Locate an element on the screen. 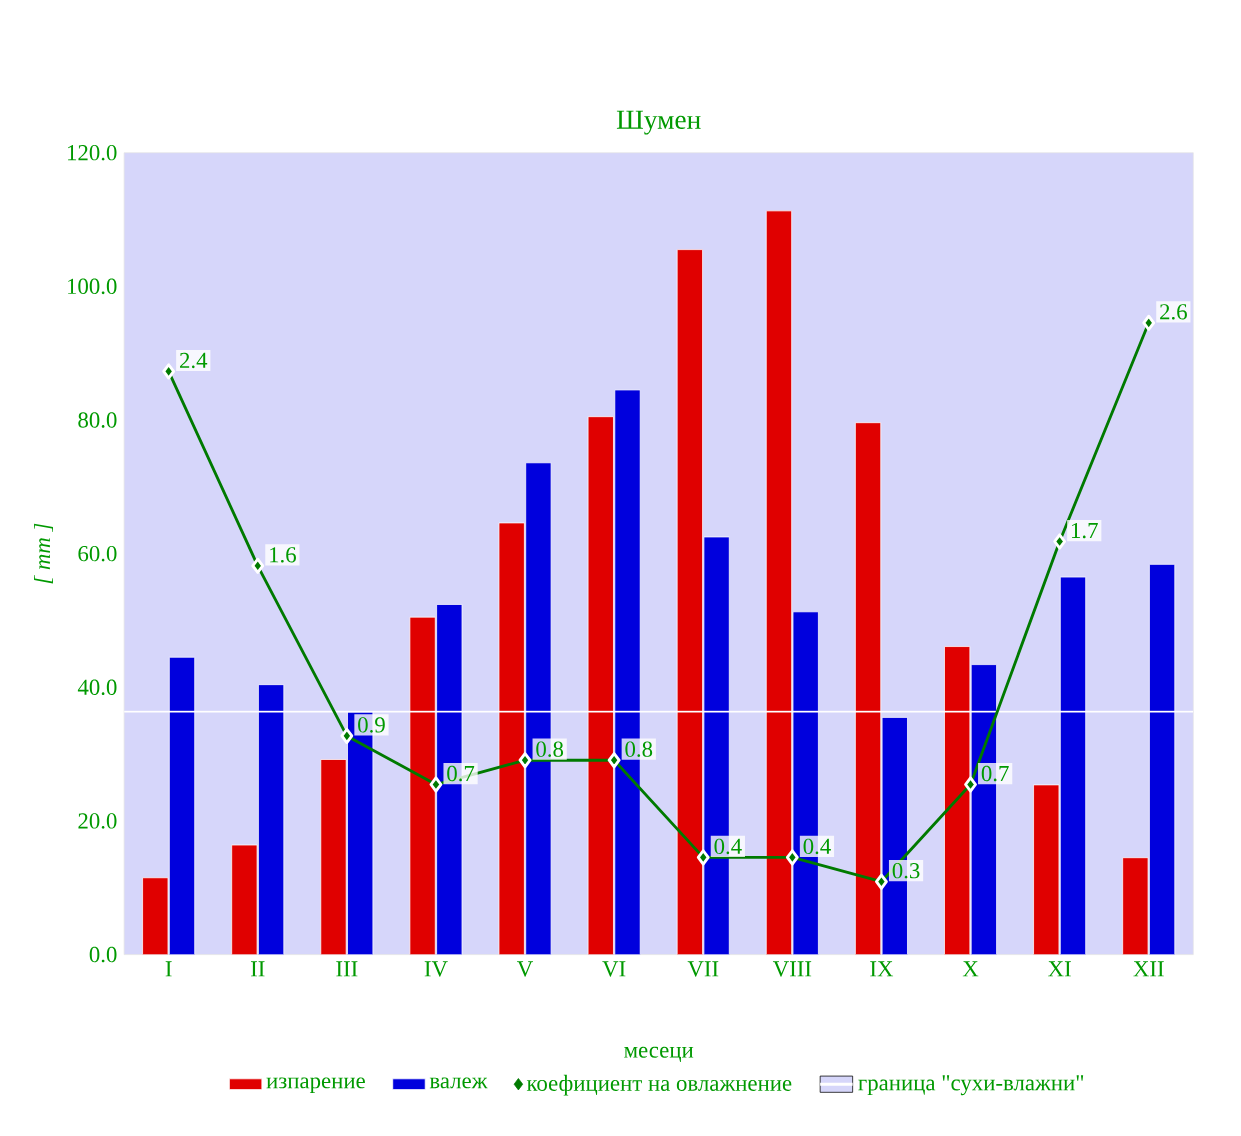 The image size is (1241, 1136). x-tick-label: VII is located at coordinates (703, 969).